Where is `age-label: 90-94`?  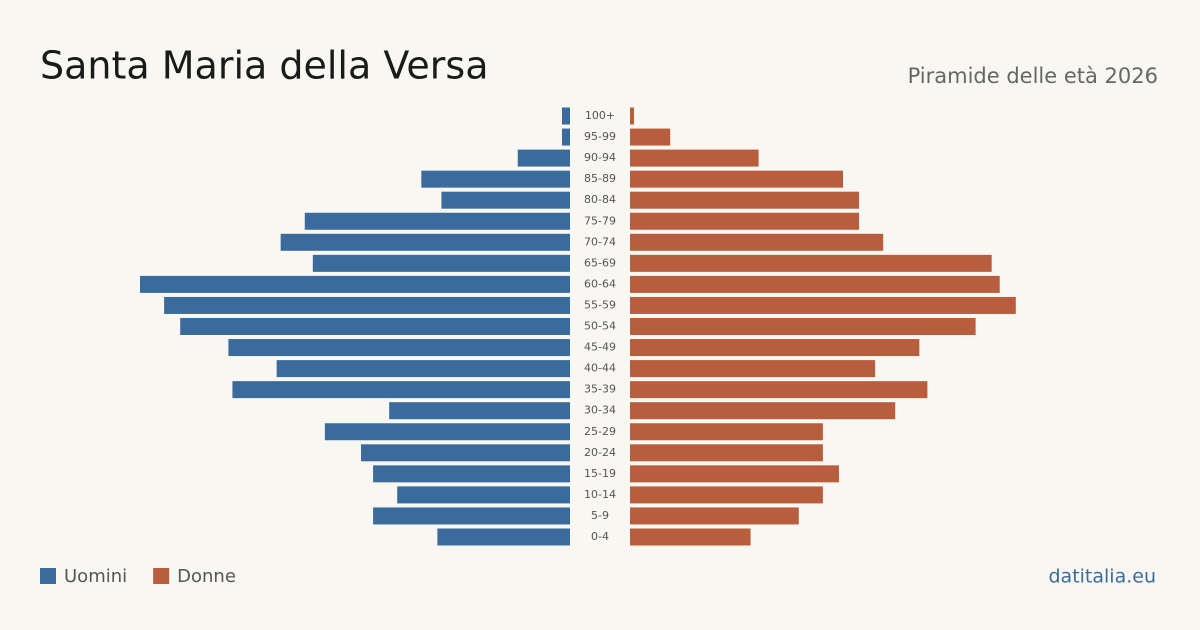 age-label: 90-94 is located at coordinates (600, 157).